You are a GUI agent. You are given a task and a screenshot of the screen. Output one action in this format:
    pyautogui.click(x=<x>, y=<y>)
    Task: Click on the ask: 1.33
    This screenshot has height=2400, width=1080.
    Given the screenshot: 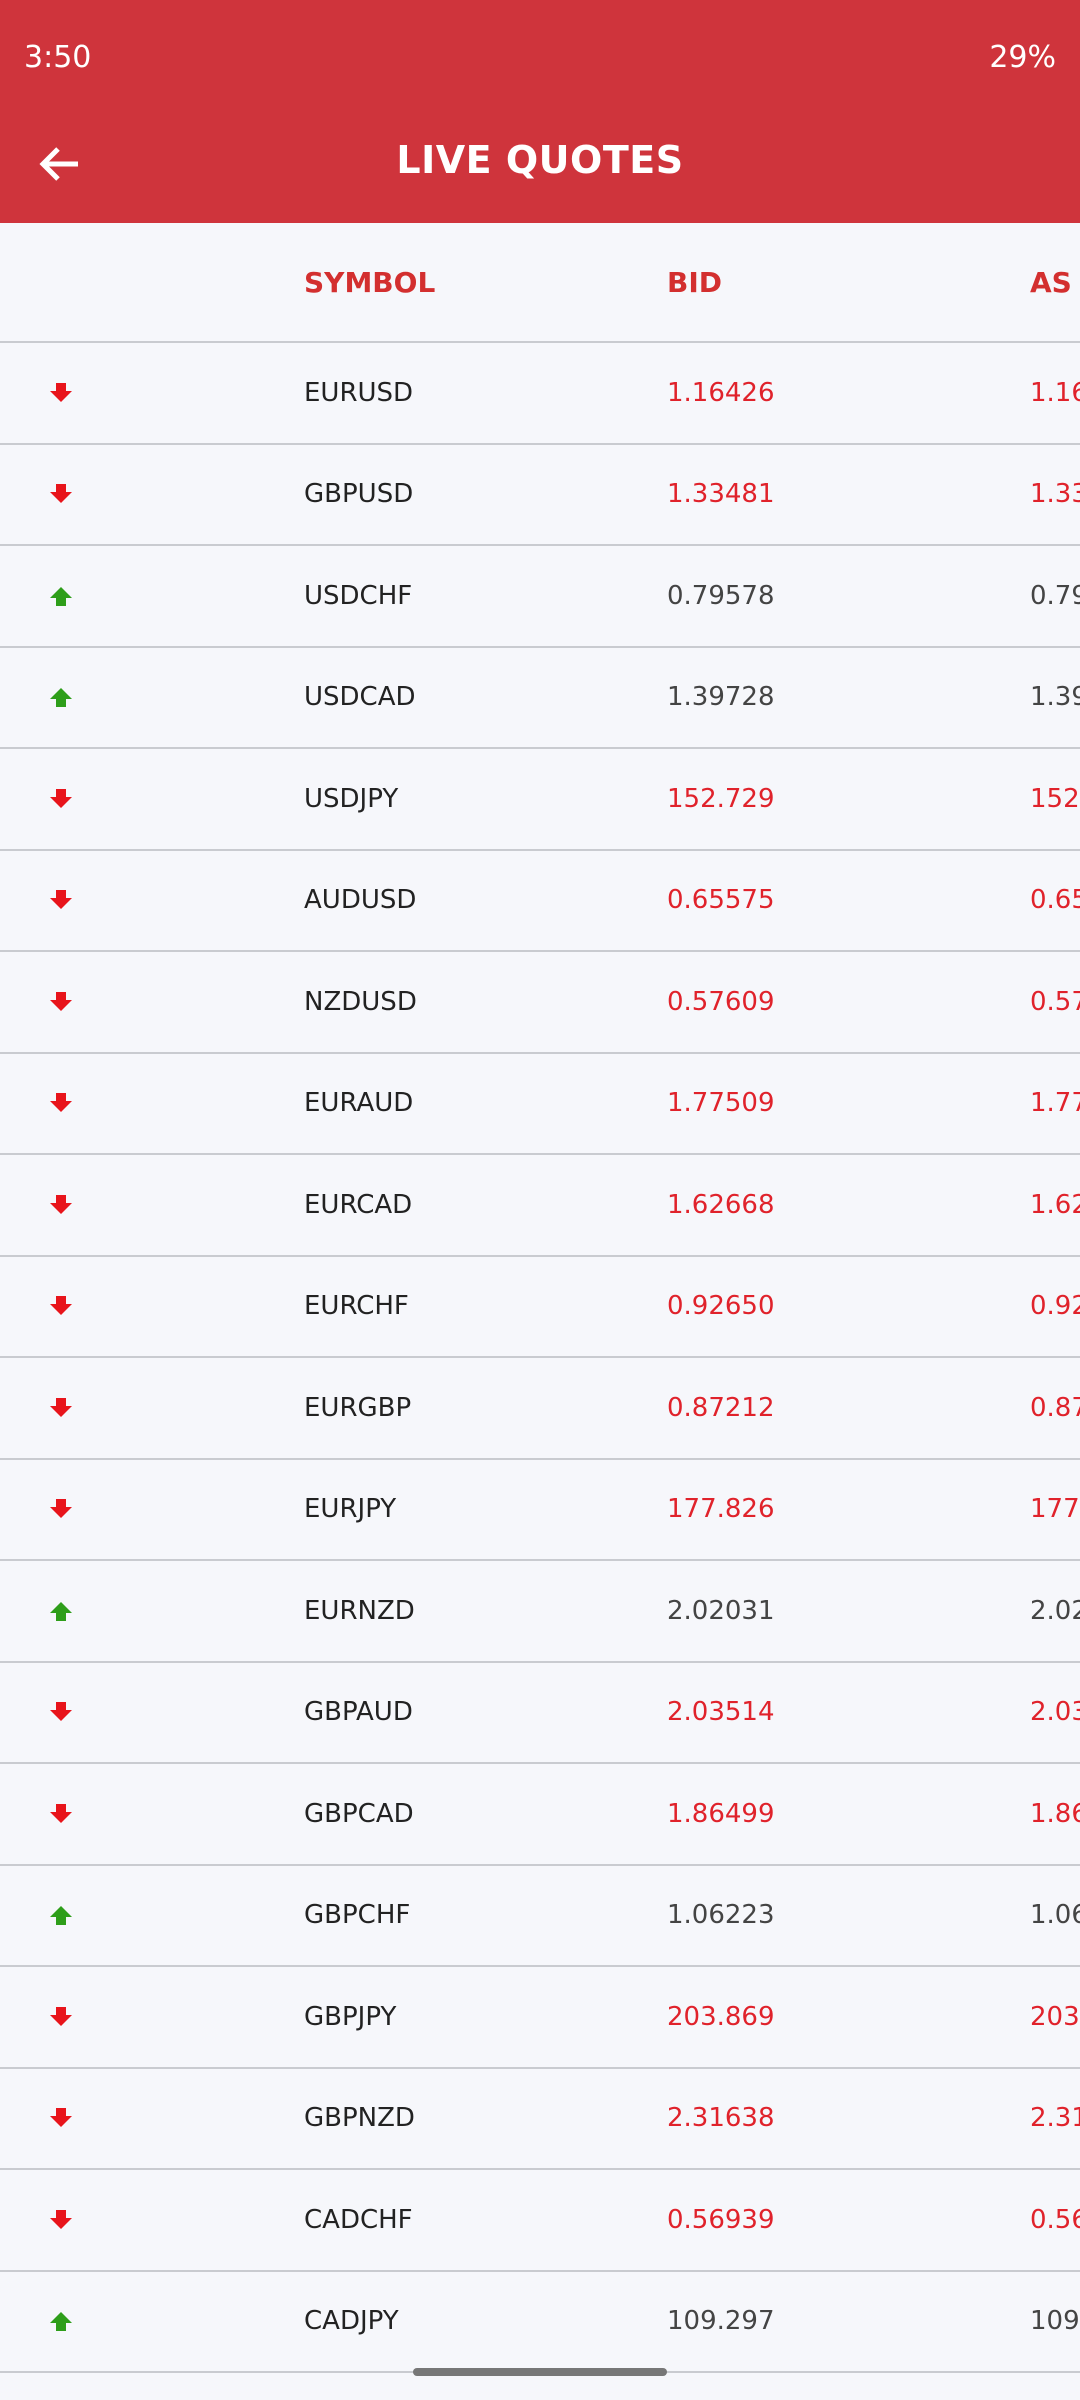 What is the action you would take?
    pyautogui.click(x=1055, y=494)
    